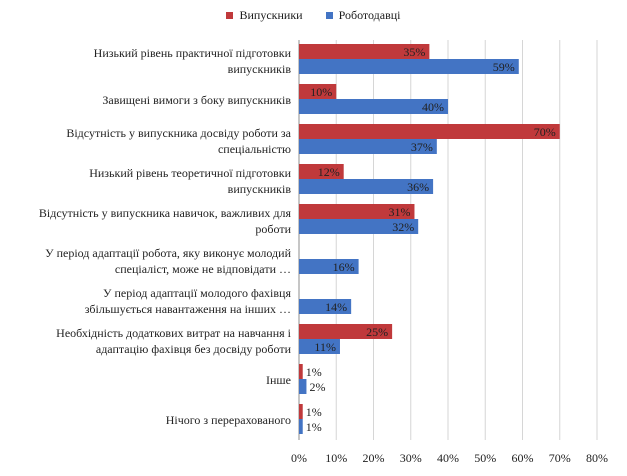 The image size is (627, 476). I want to click on x-tick-label: 80%, so click(597, 458).